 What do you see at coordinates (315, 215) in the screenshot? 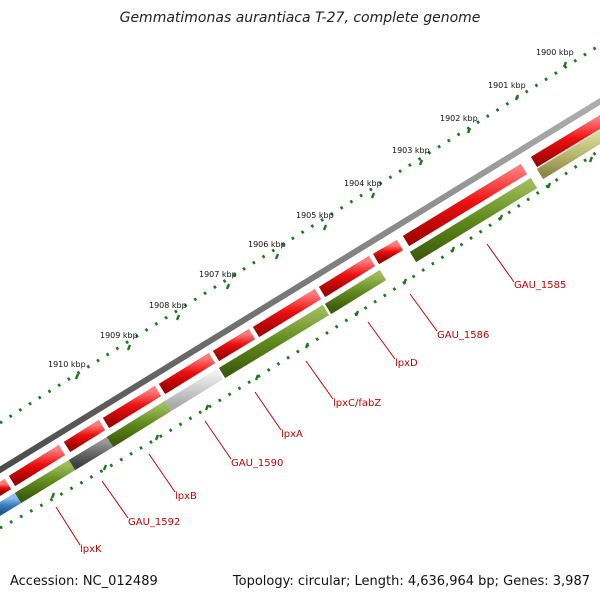
I see `tick-label: 1905 kbp` at bounding box center [315, 215].